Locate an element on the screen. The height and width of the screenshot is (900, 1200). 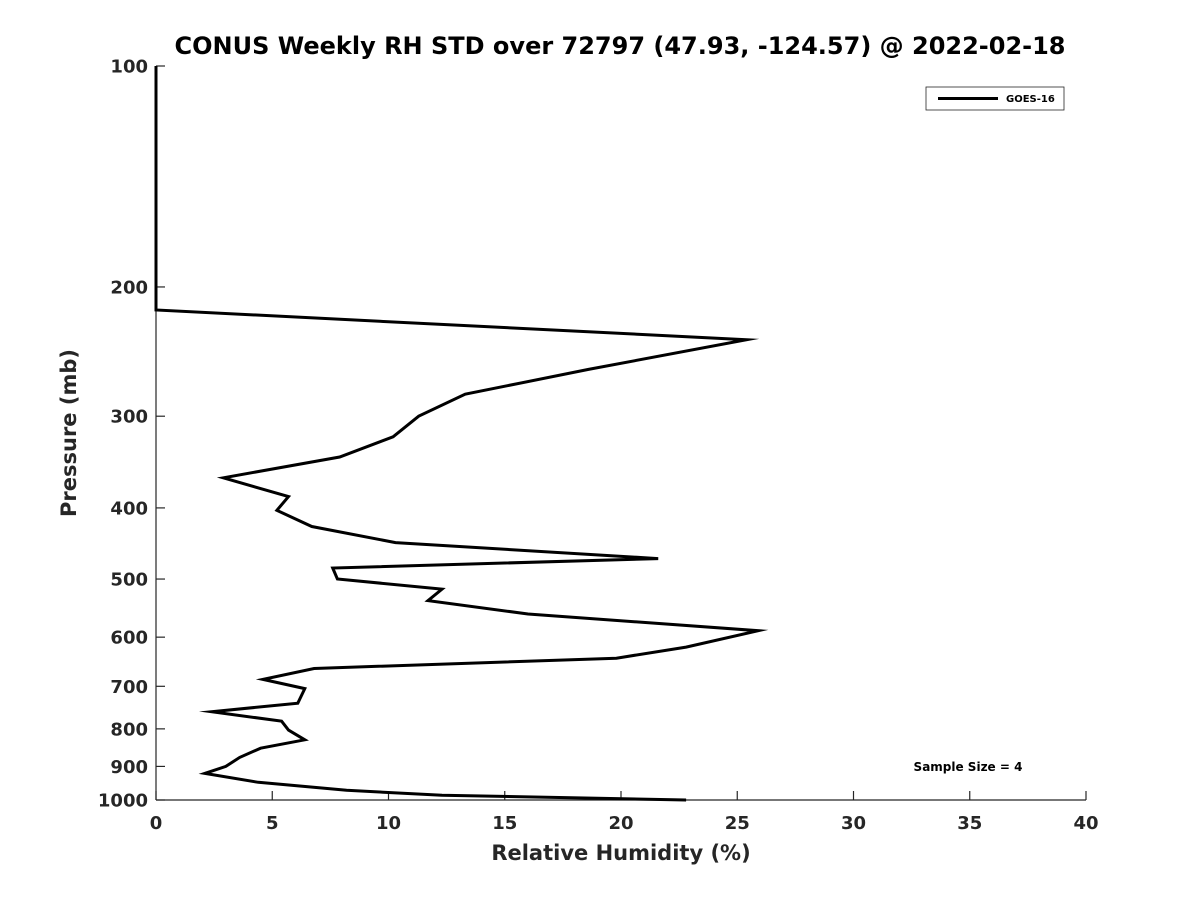
x-tick-label: 25 is located at coordinates (737, 823).